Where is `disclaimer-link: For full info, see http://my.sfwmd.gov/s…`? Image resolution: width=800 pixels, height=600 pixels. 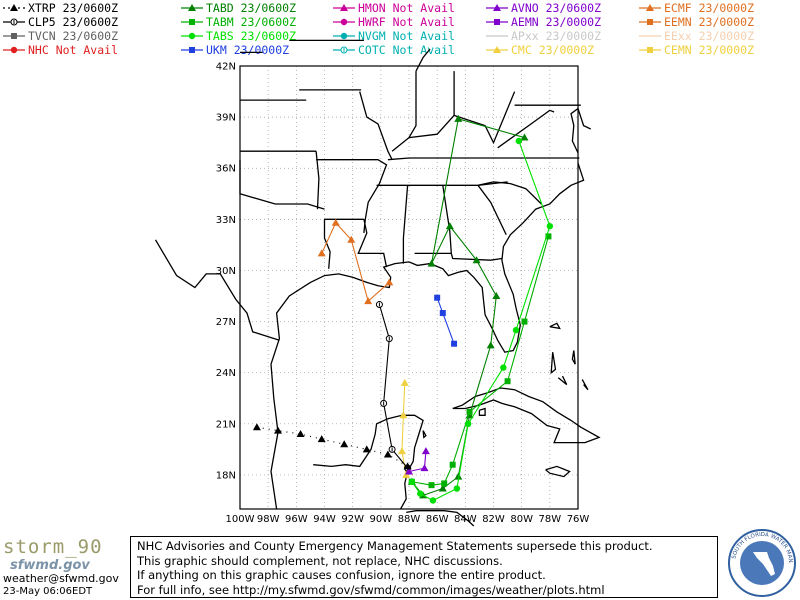
disclaimer-link: For full info, see http://my.sfwmd.gov/s… is located at coordinates (371, 589).